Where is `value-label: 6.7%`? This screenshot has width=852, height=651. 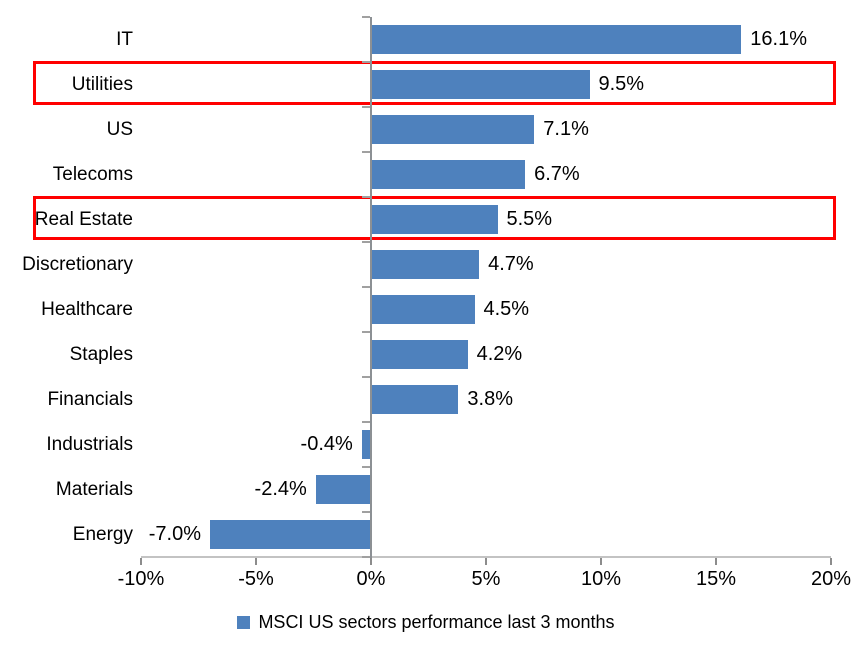
value-label: 6.7% is located at coordinates (557, 174).